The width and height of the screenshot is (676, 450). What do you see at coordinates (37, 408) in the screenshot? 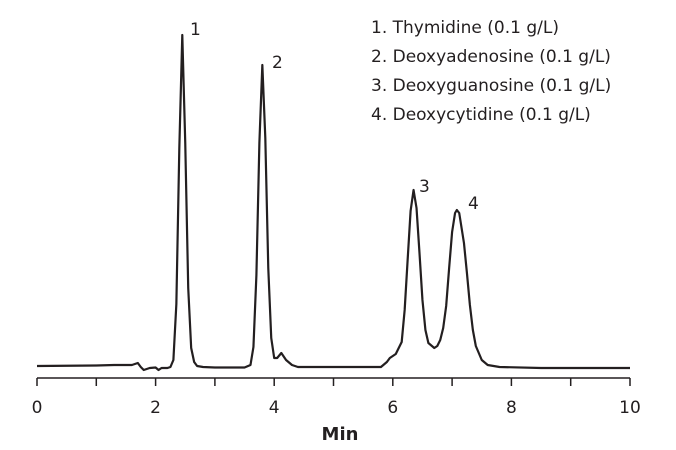
I see `x-tick-label: 0` at bounding box center [37, 408].